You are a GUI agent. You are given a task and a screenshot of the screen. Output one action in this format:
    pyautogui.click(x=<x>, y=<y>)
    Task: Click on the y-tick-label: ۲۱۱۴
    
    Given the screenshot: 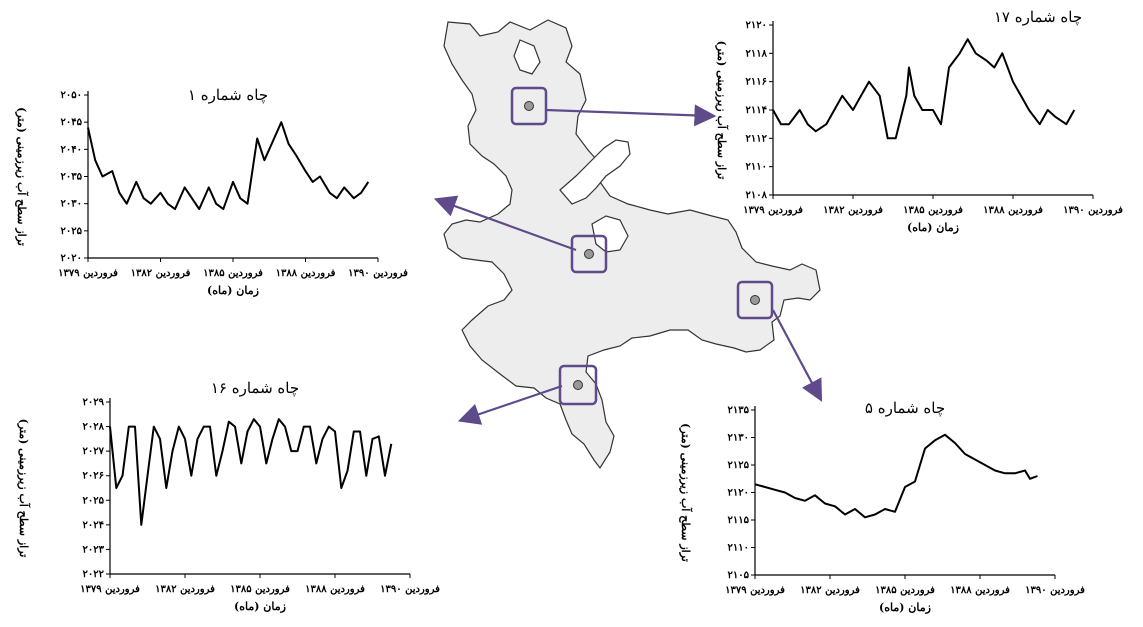 What is the action you would take?
    pyautogui.click(x=756, y=110)
    